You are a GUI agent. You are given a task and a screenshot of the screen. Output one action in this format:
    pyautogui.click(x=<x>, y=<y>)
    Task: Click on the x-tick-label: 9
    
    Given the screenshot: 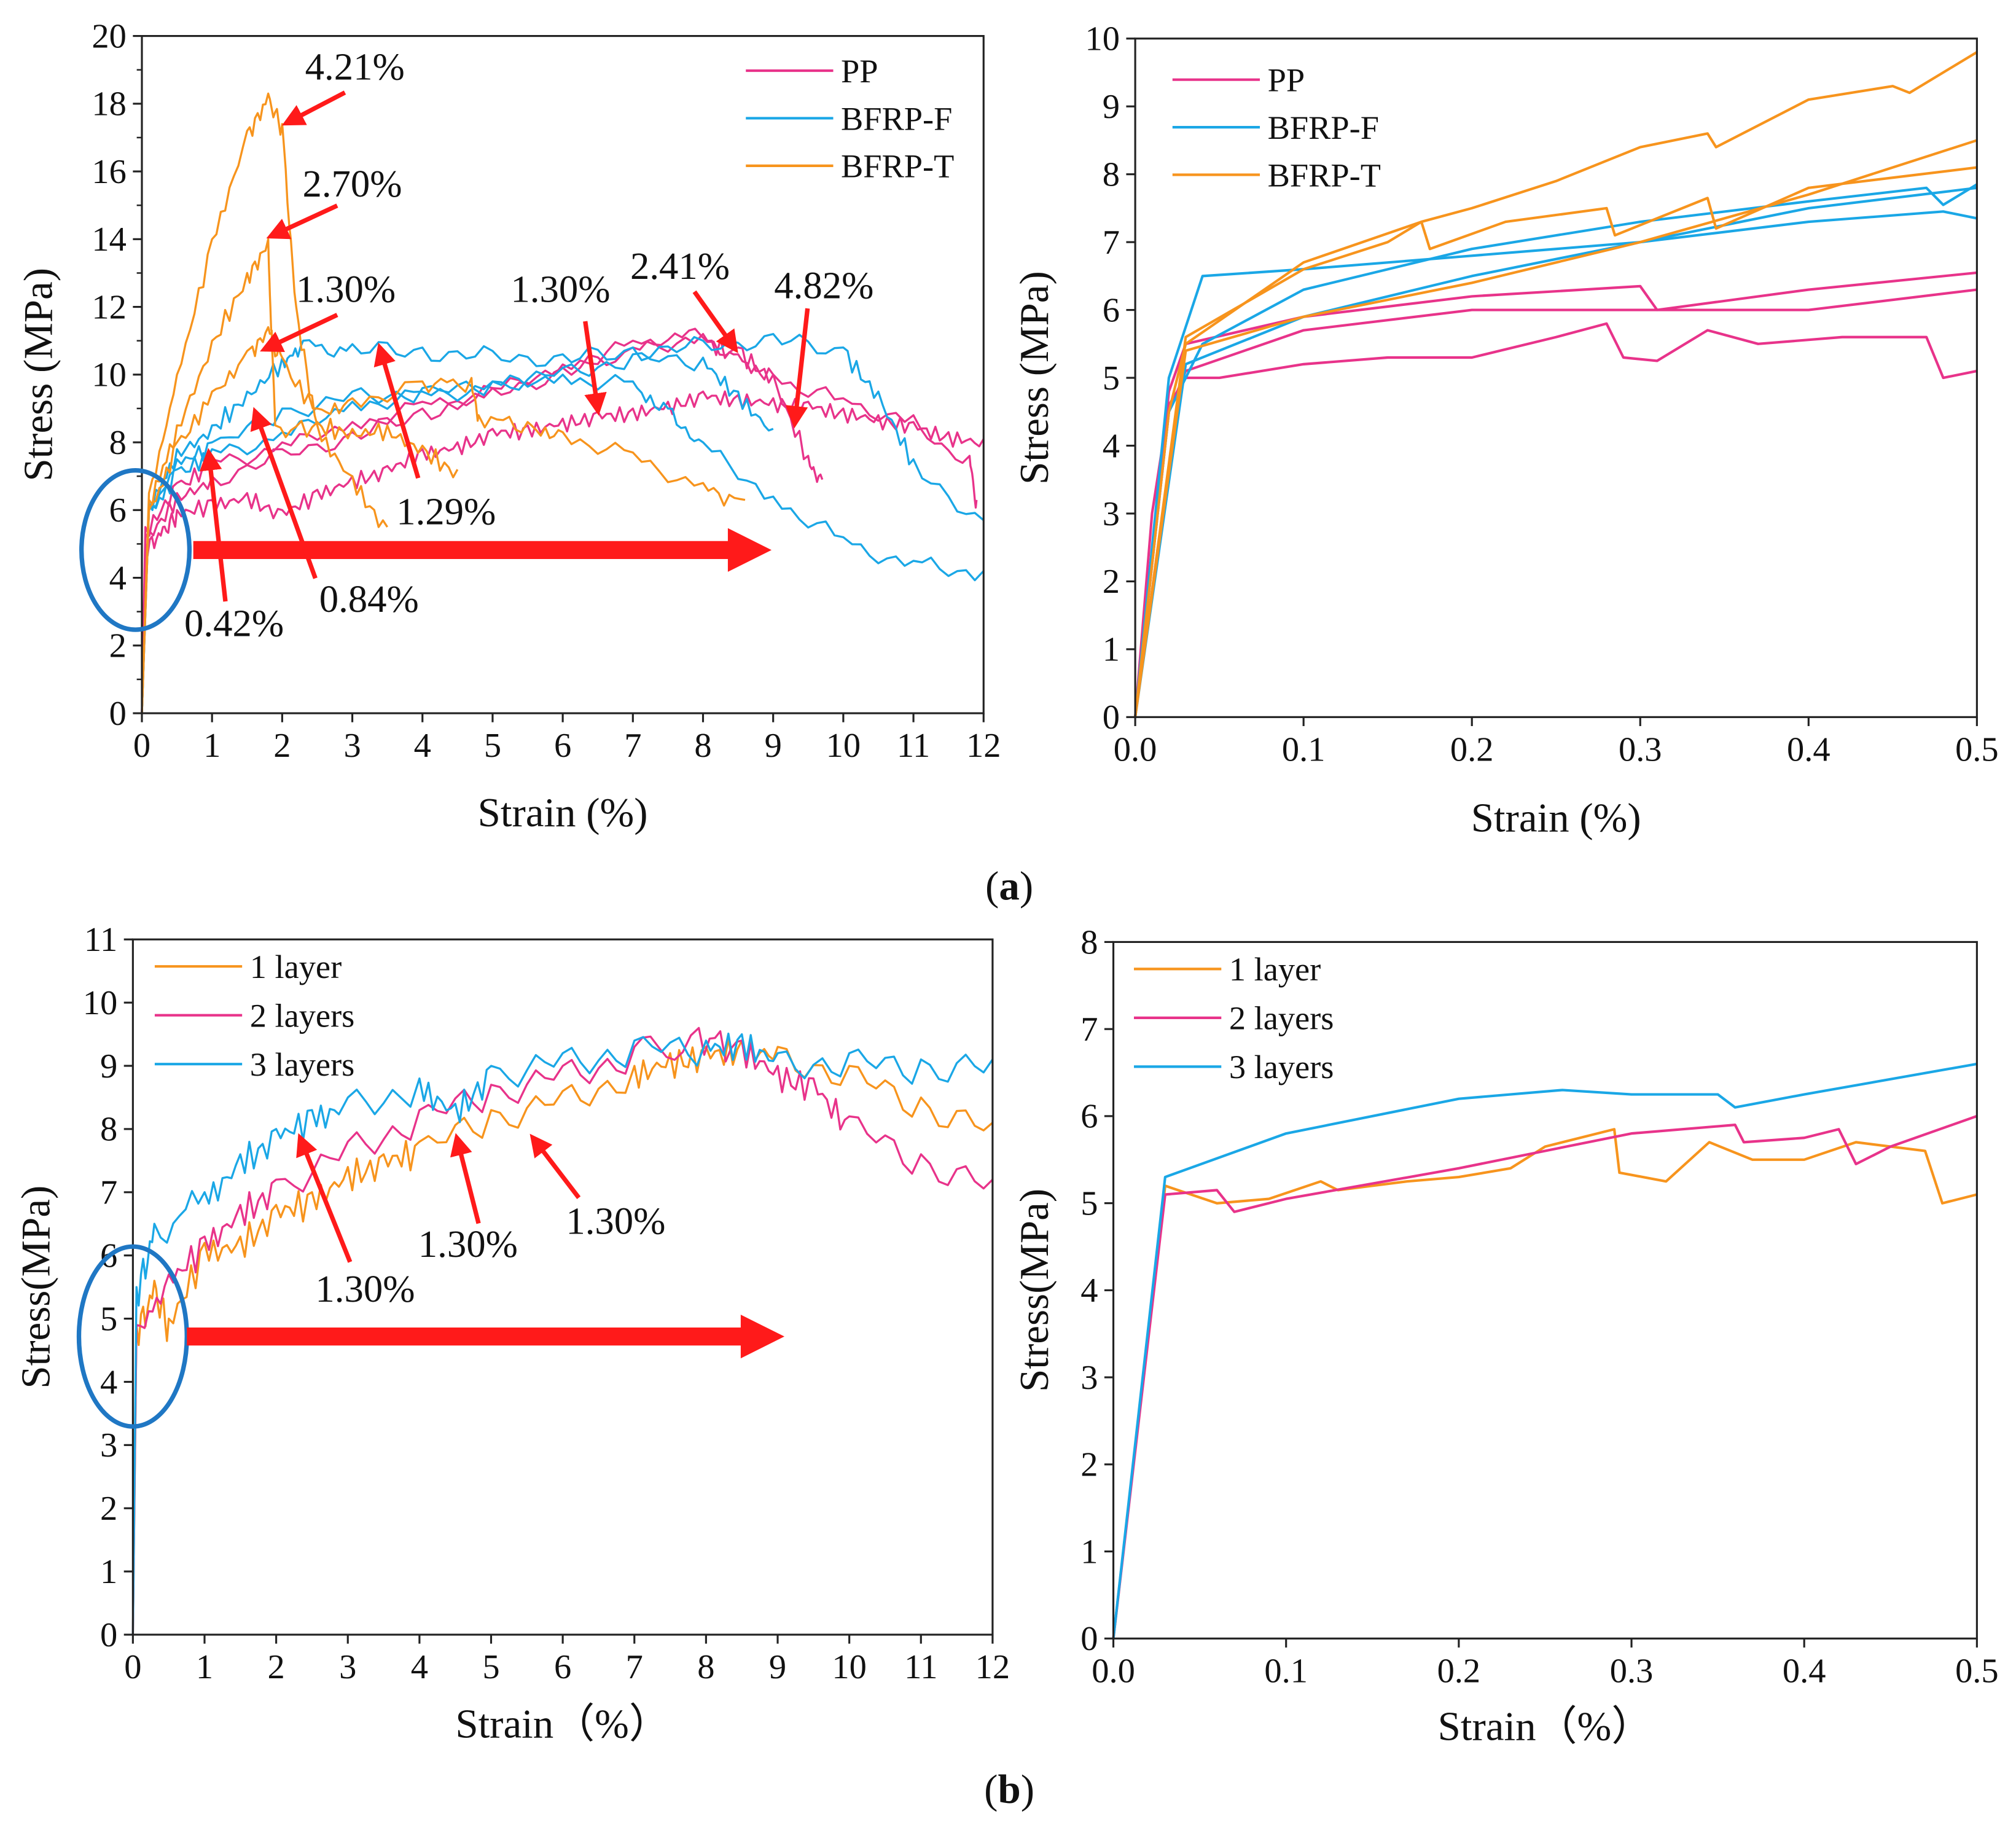 What is the action you would take?
    pyautogui.click(x=777, y=1667)
    